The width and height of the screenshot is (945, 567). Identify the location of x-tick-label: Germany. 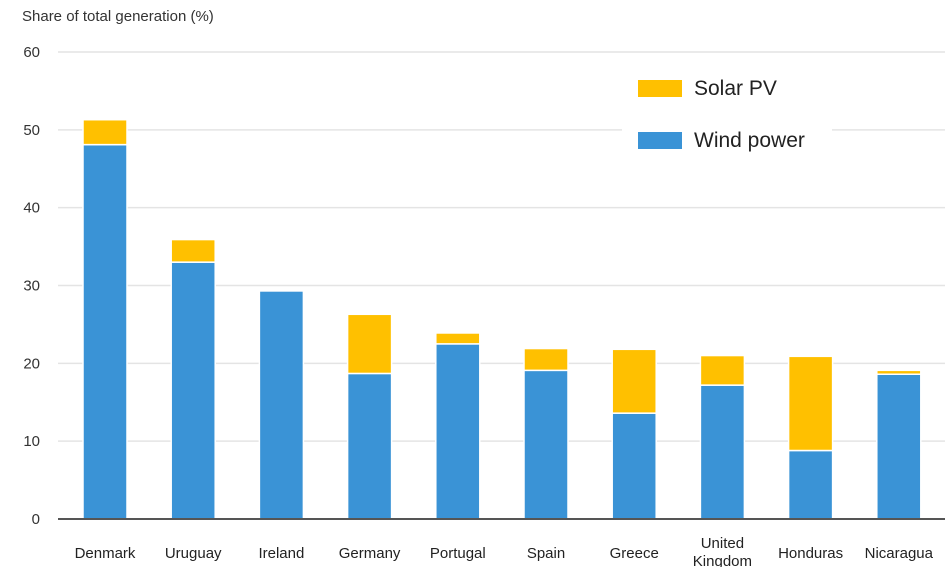
(370, 553).